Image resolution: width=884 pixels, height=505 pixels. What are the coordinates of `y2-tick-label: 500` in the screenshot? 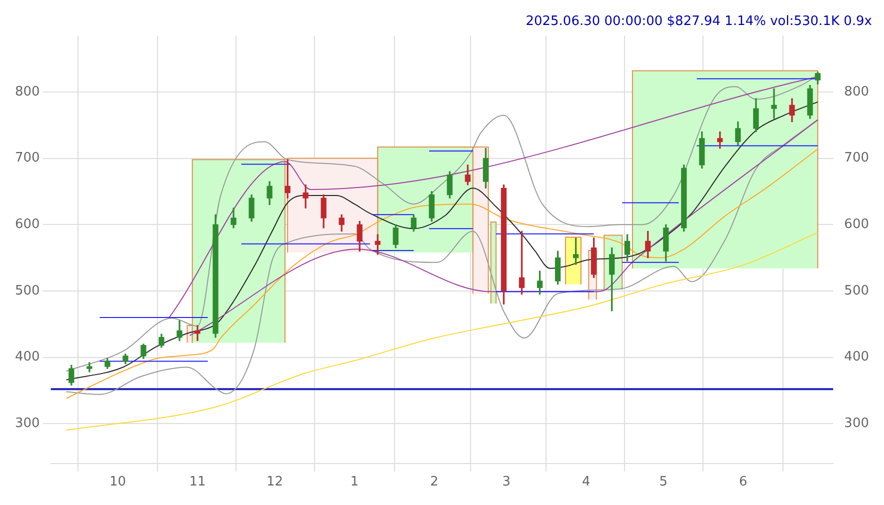 It's located at (857, 290).